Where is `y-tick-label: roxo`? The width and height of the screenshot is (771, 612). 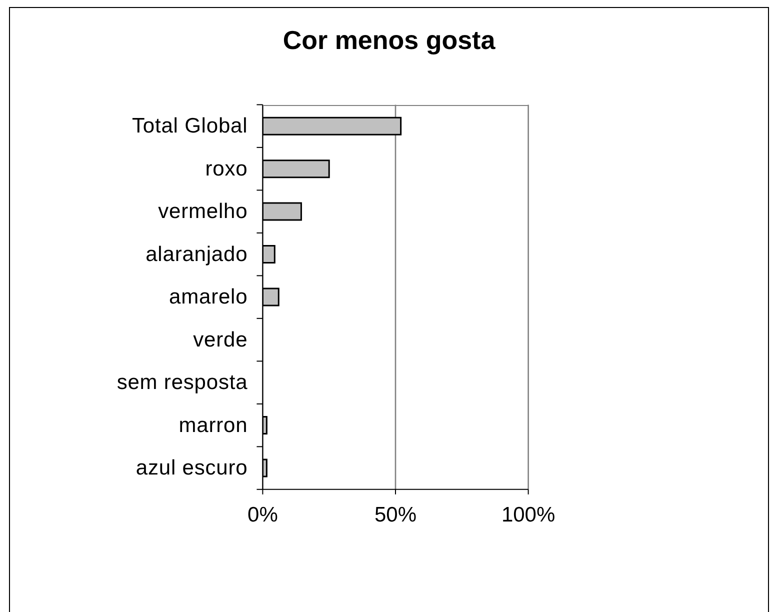
y-tick-label: roxo is located at coordinates (226, 168).